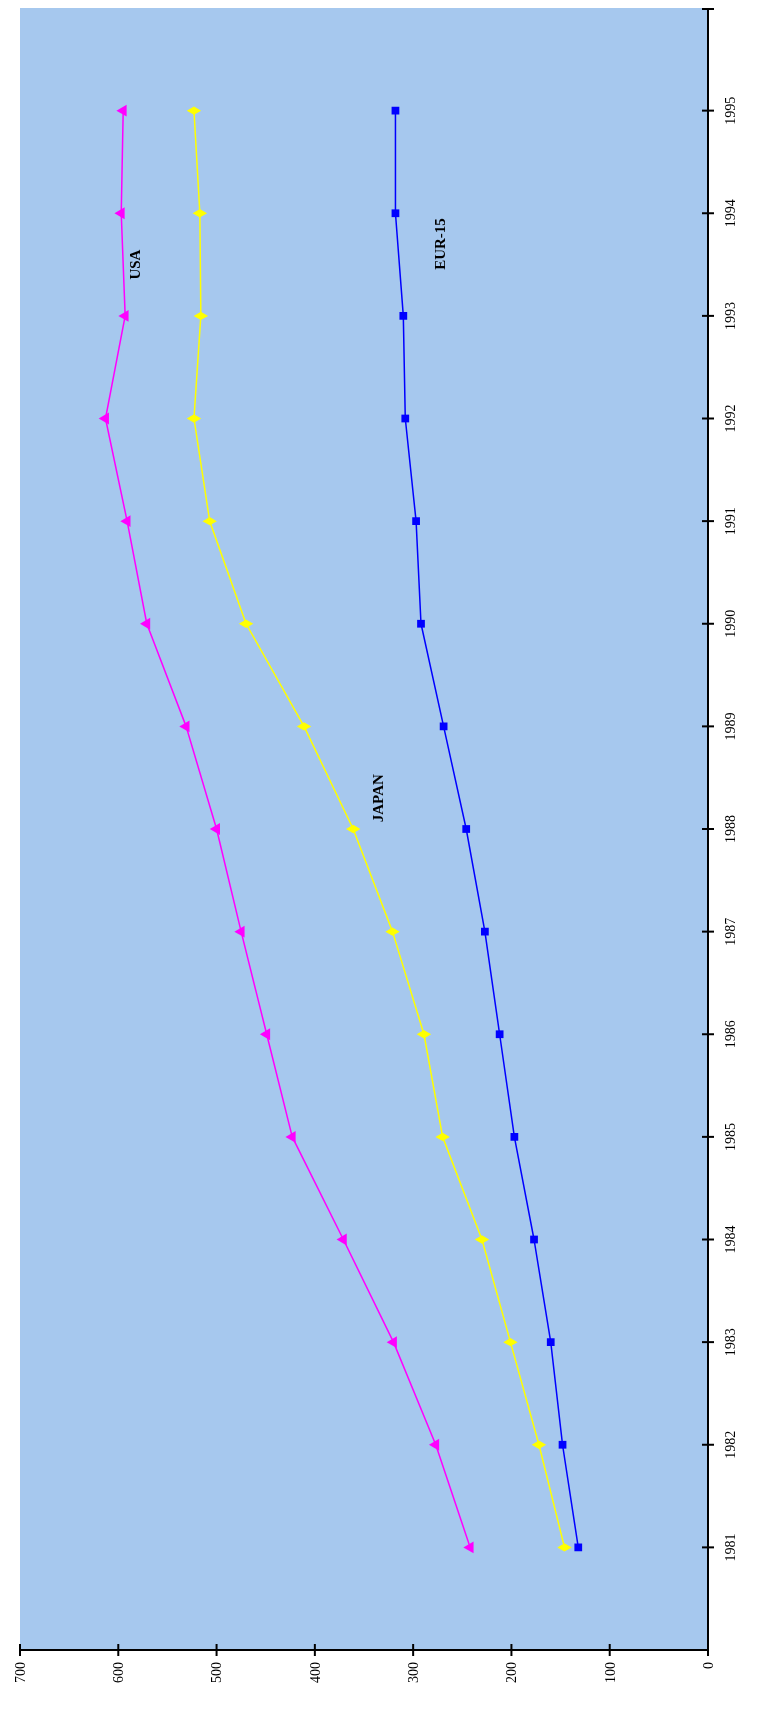 The height and width of the screenshot is (1713, 766). What do you see at coordinates (730, 726) in the screenshot?
I see `y-tick-label: 1989` at bounding box center [730, 726].